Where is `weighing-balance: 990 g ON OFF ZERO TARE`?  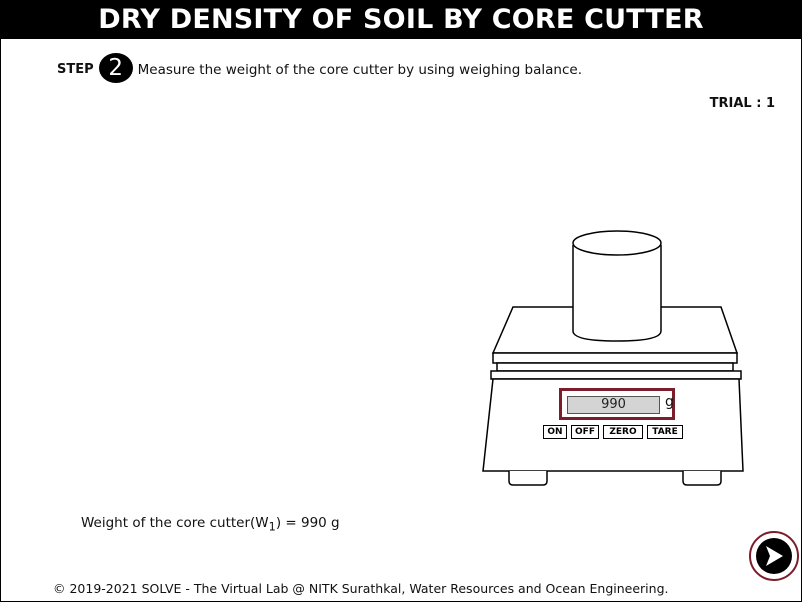
weighing-balance: 990 g ON OFF ZERO TARE is located at coordinates (613, 357).